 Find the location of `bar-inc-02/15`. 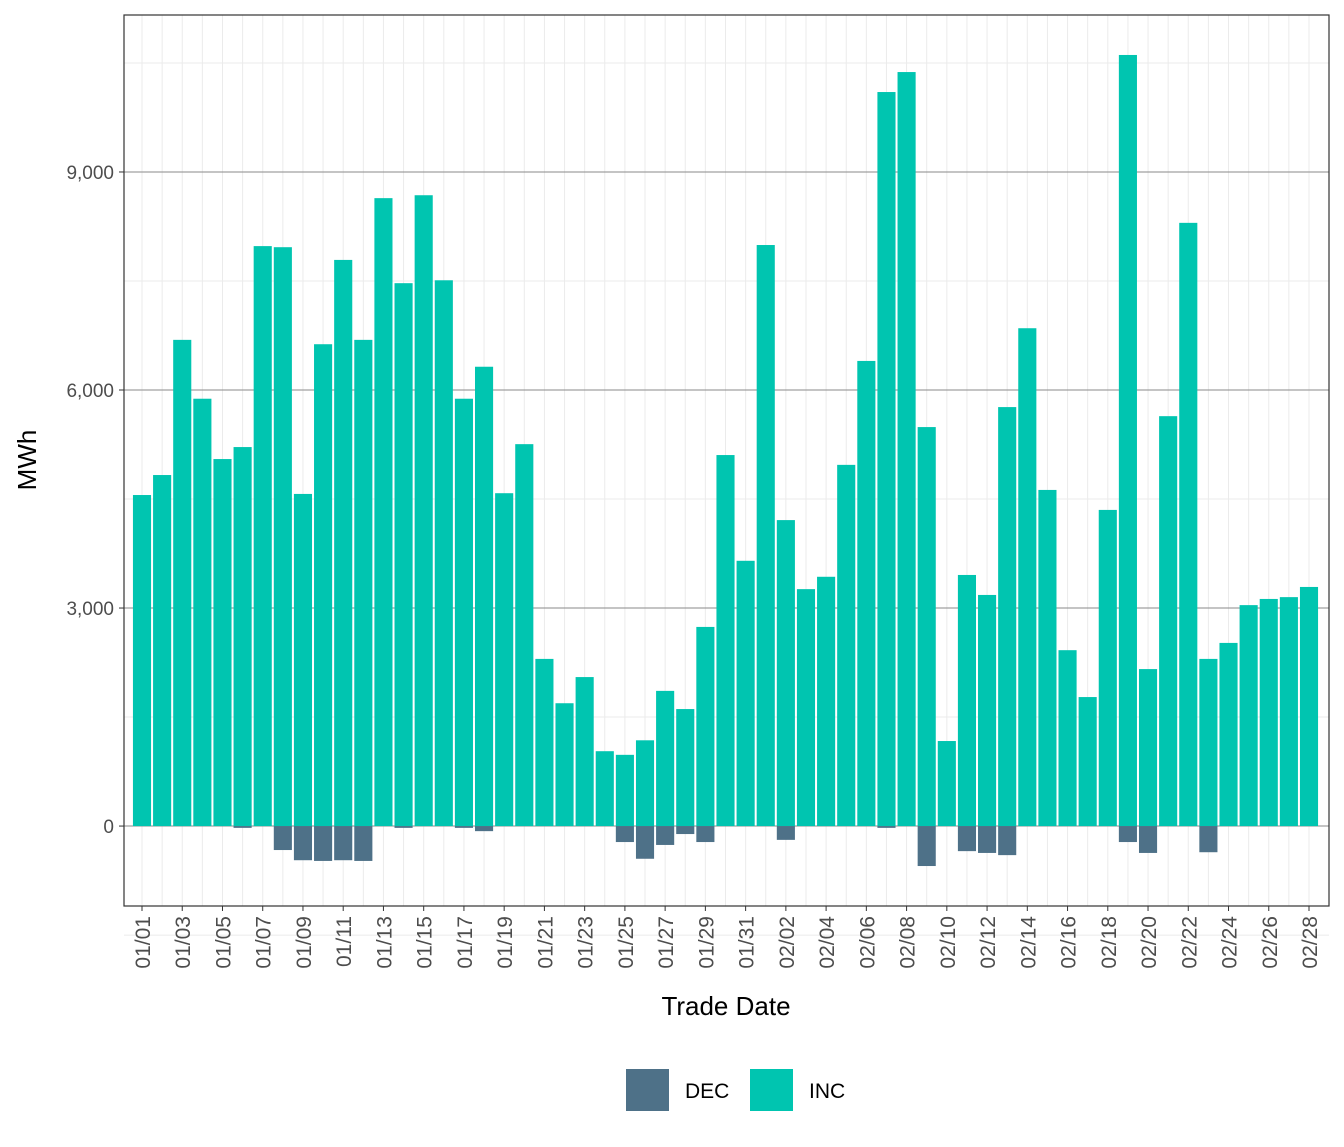

bar-inc-02/15 is located at coordinates (1047, 658).